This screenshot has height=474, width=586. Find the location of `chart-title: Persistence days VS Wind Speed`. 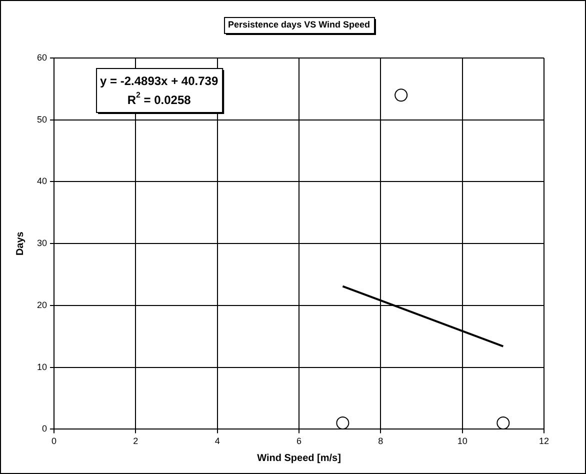

chart-title: Persistence days VS Wind Speed is located at coordinates (299, 24).